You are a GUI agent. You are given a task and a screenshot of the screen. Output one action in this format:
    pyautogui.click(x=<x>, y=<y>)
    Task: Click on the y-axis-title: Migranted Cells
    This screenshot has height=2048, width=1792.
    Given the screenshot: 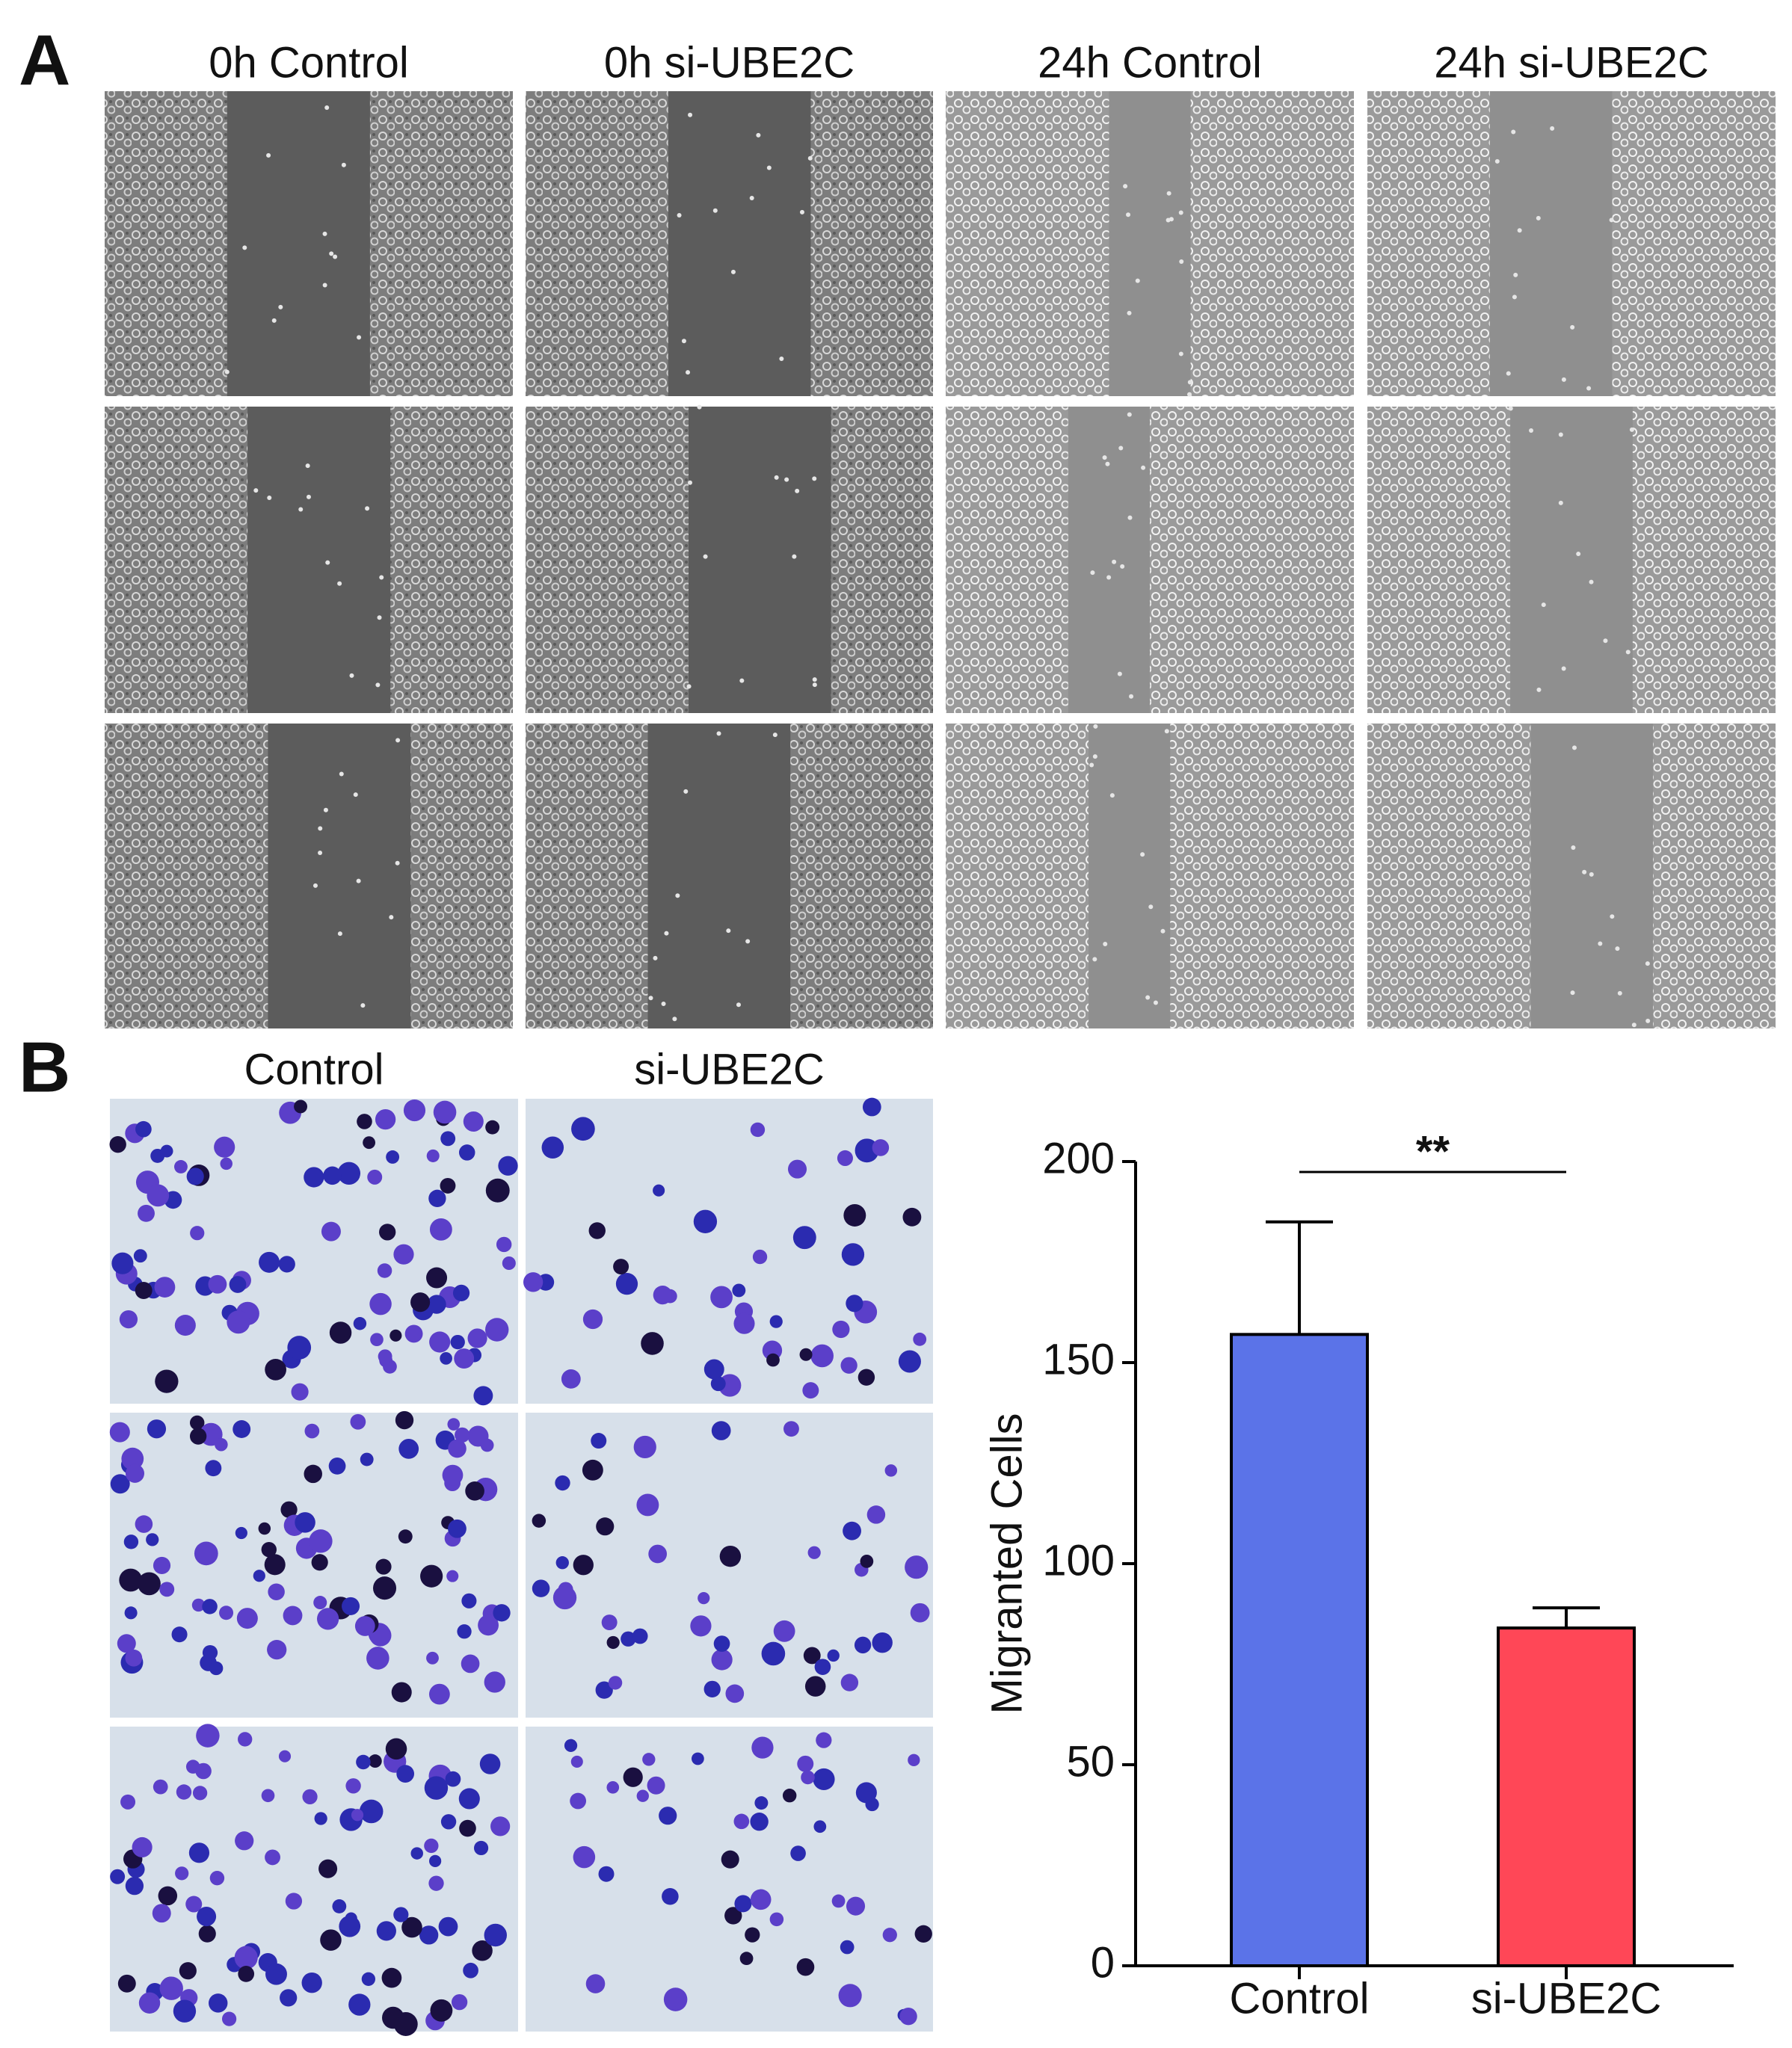 What is the action you would take?
    pyautogui.click(x=1006, y=1564)
    